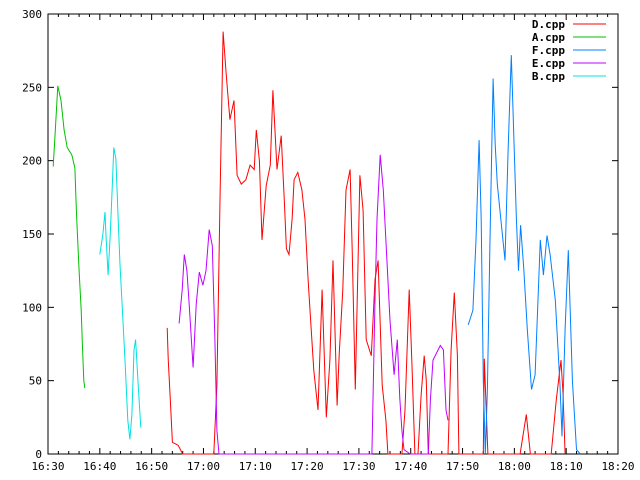  What do you see at coordinates (69, 237) in the screenshot?
I see `series-line-a-cpp` at bounding box center [69, 237].